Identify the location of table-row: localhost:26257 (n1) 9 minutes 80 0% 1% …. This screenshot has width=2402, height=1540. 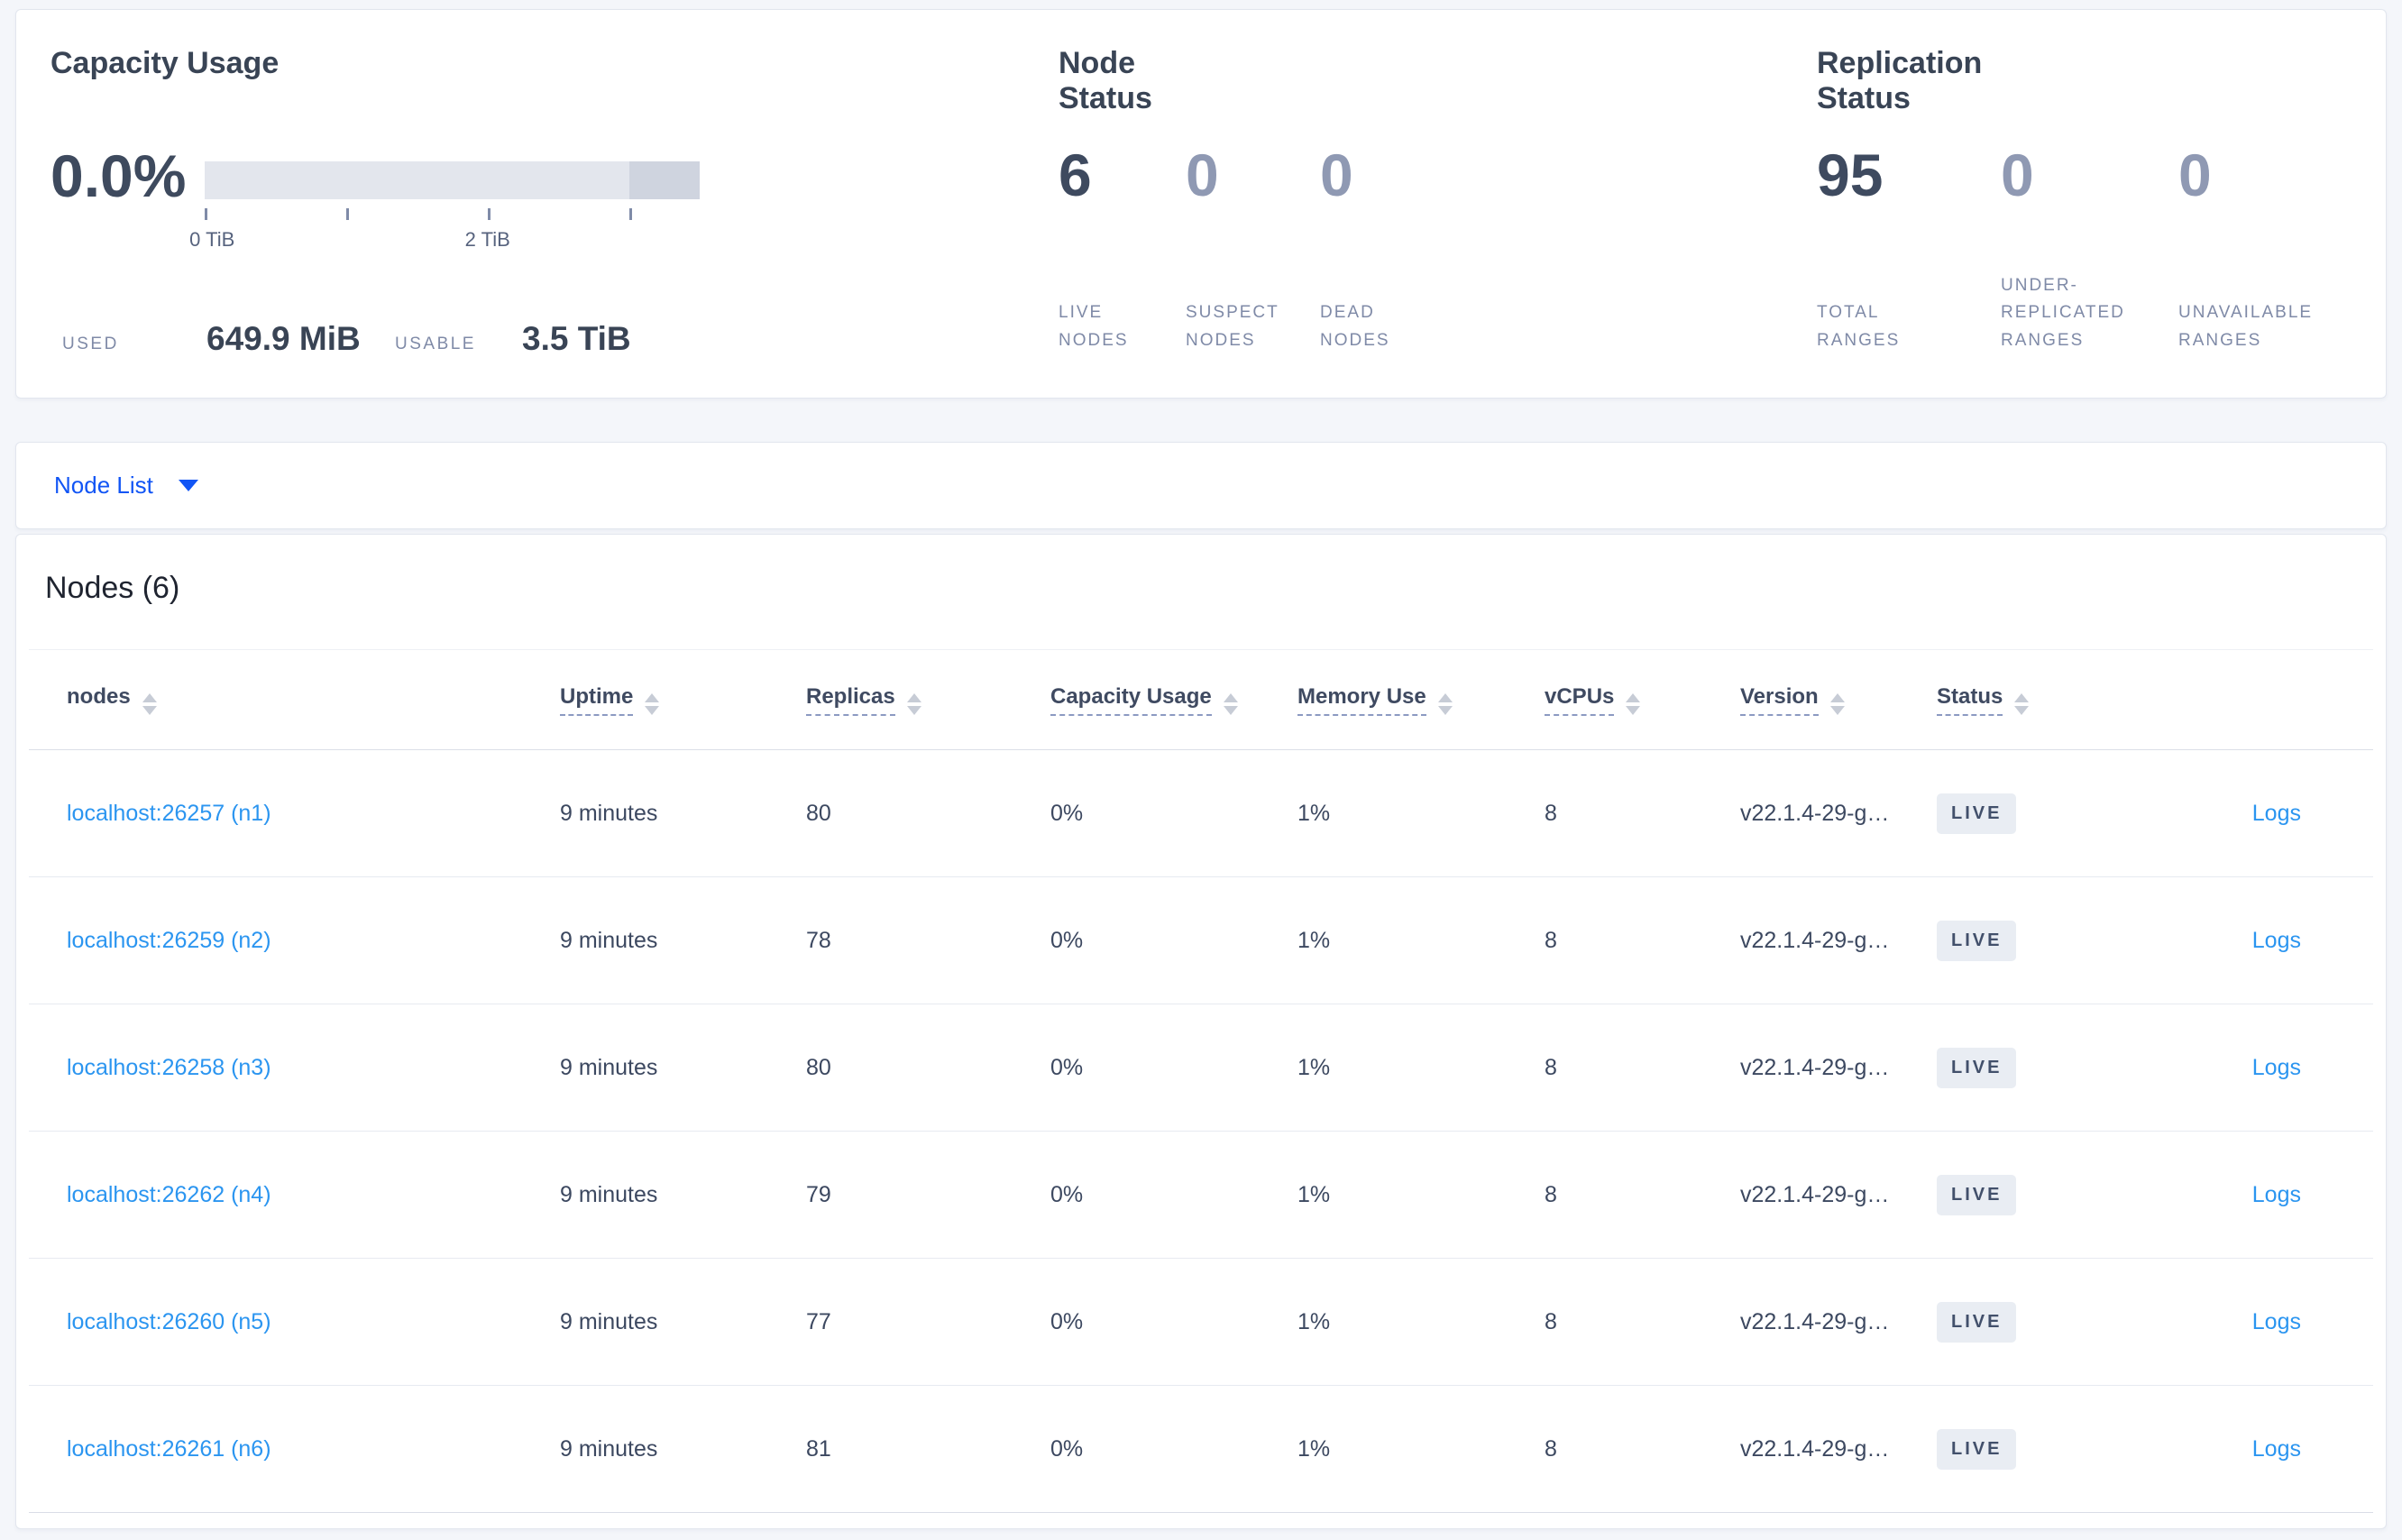
(1201, 813).